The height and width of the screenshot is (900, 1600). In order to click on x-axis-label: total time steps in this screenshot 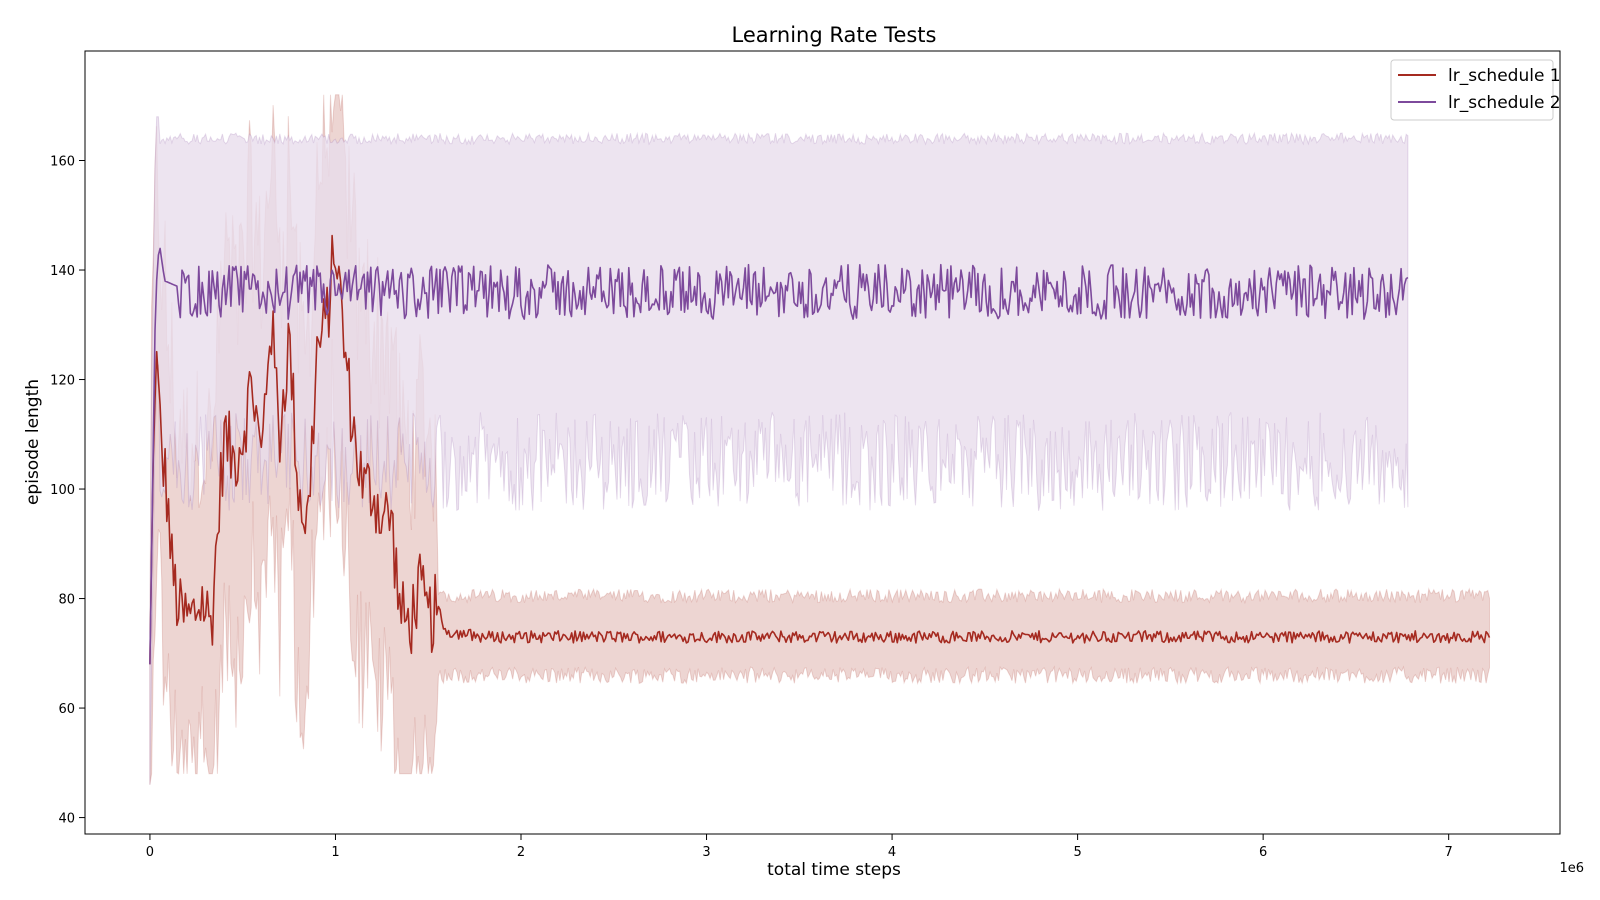, I will do `click(834, 870)`.